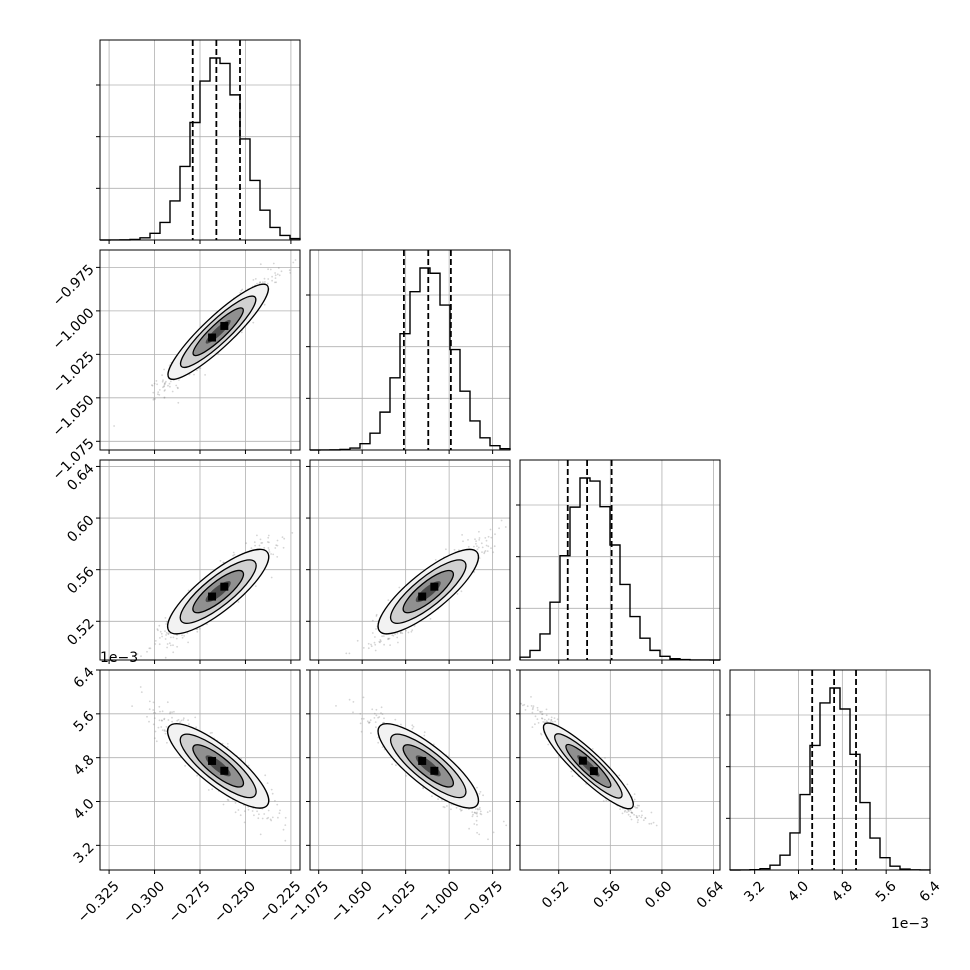 Image resolution: width=970 pixels, height=970 pixels. I want to click on scatter-panel-2-0: 0.520.560.600.64, so click(182, 561).